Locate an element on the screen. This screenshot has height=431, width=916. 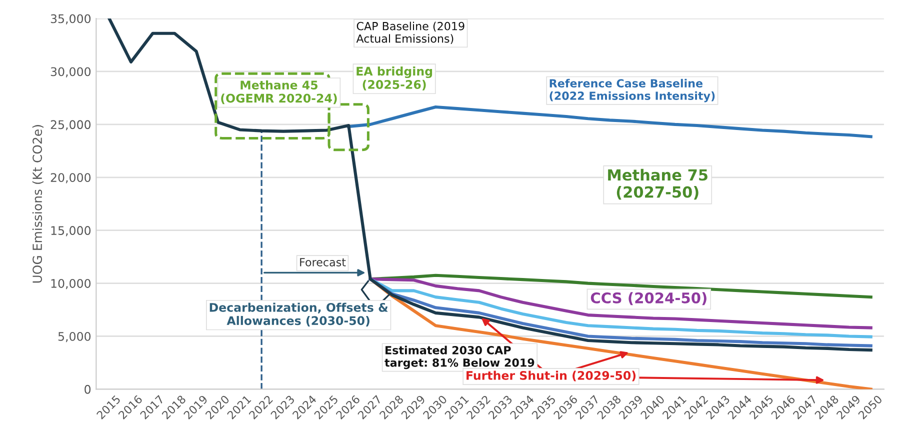
y-tick-label: 30,000 is located at coordinates (70, 72).